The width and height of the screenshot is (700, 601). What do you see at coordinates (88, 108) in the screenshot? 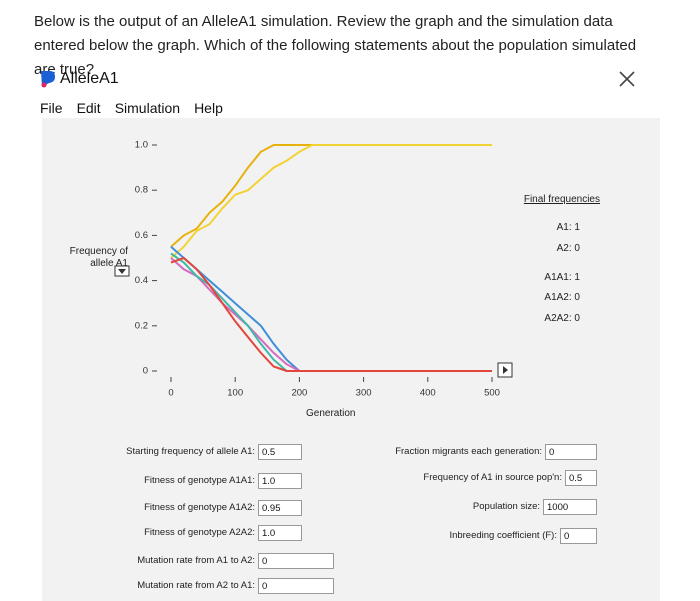
I see `menu-item: Edit` at bounding box center [88, 108].